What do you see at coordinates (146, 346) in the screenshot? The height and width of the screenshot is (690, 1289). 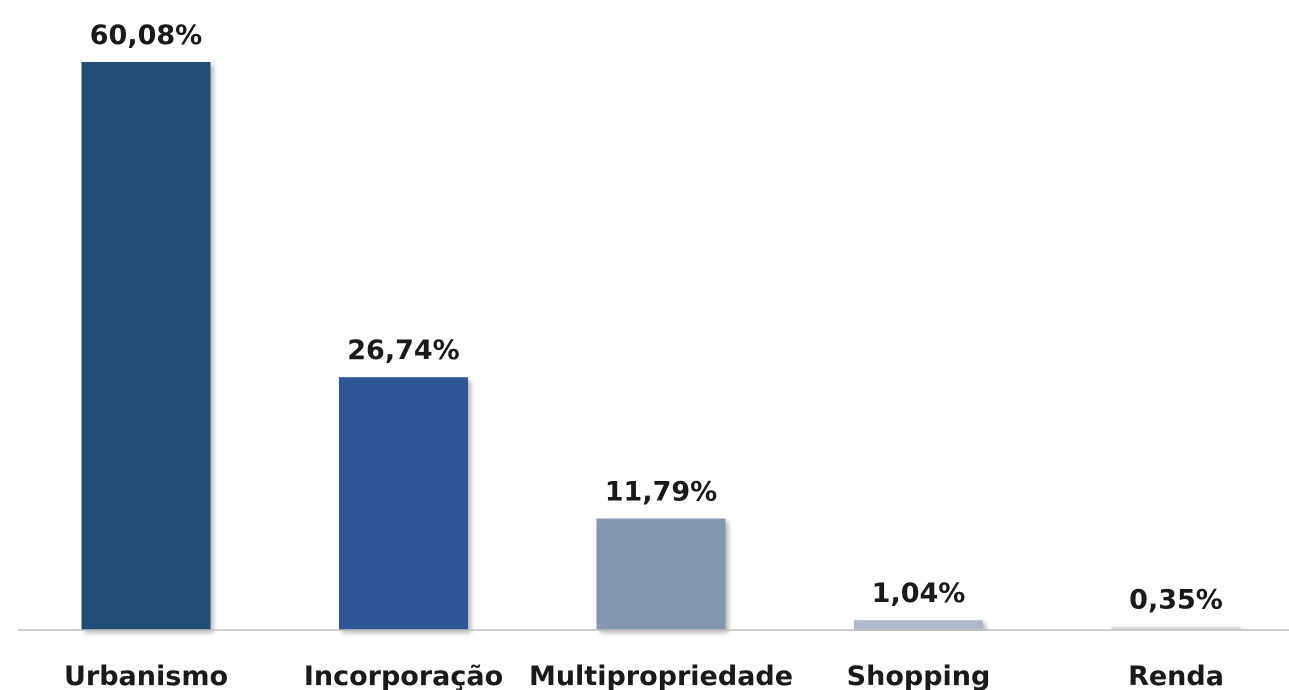 I see `bar-urbanismo` at bounding box center [146, 346].